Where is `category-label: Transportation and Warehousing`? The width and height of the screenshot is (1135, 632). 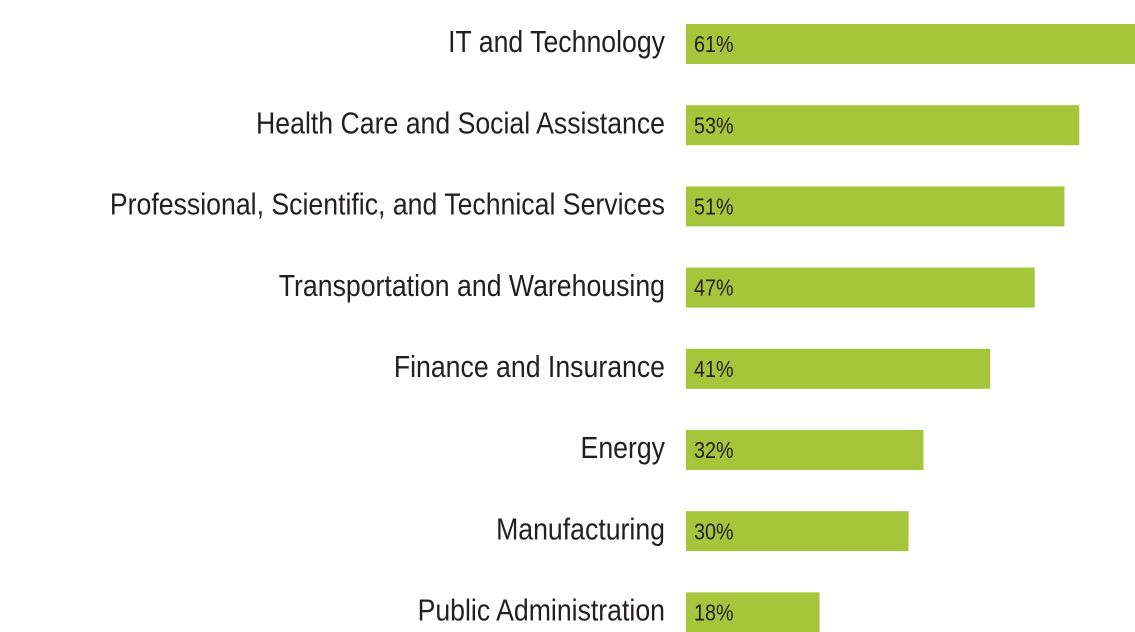
category-label: Transportation and Warehousing is located at coordinates (472, 286).